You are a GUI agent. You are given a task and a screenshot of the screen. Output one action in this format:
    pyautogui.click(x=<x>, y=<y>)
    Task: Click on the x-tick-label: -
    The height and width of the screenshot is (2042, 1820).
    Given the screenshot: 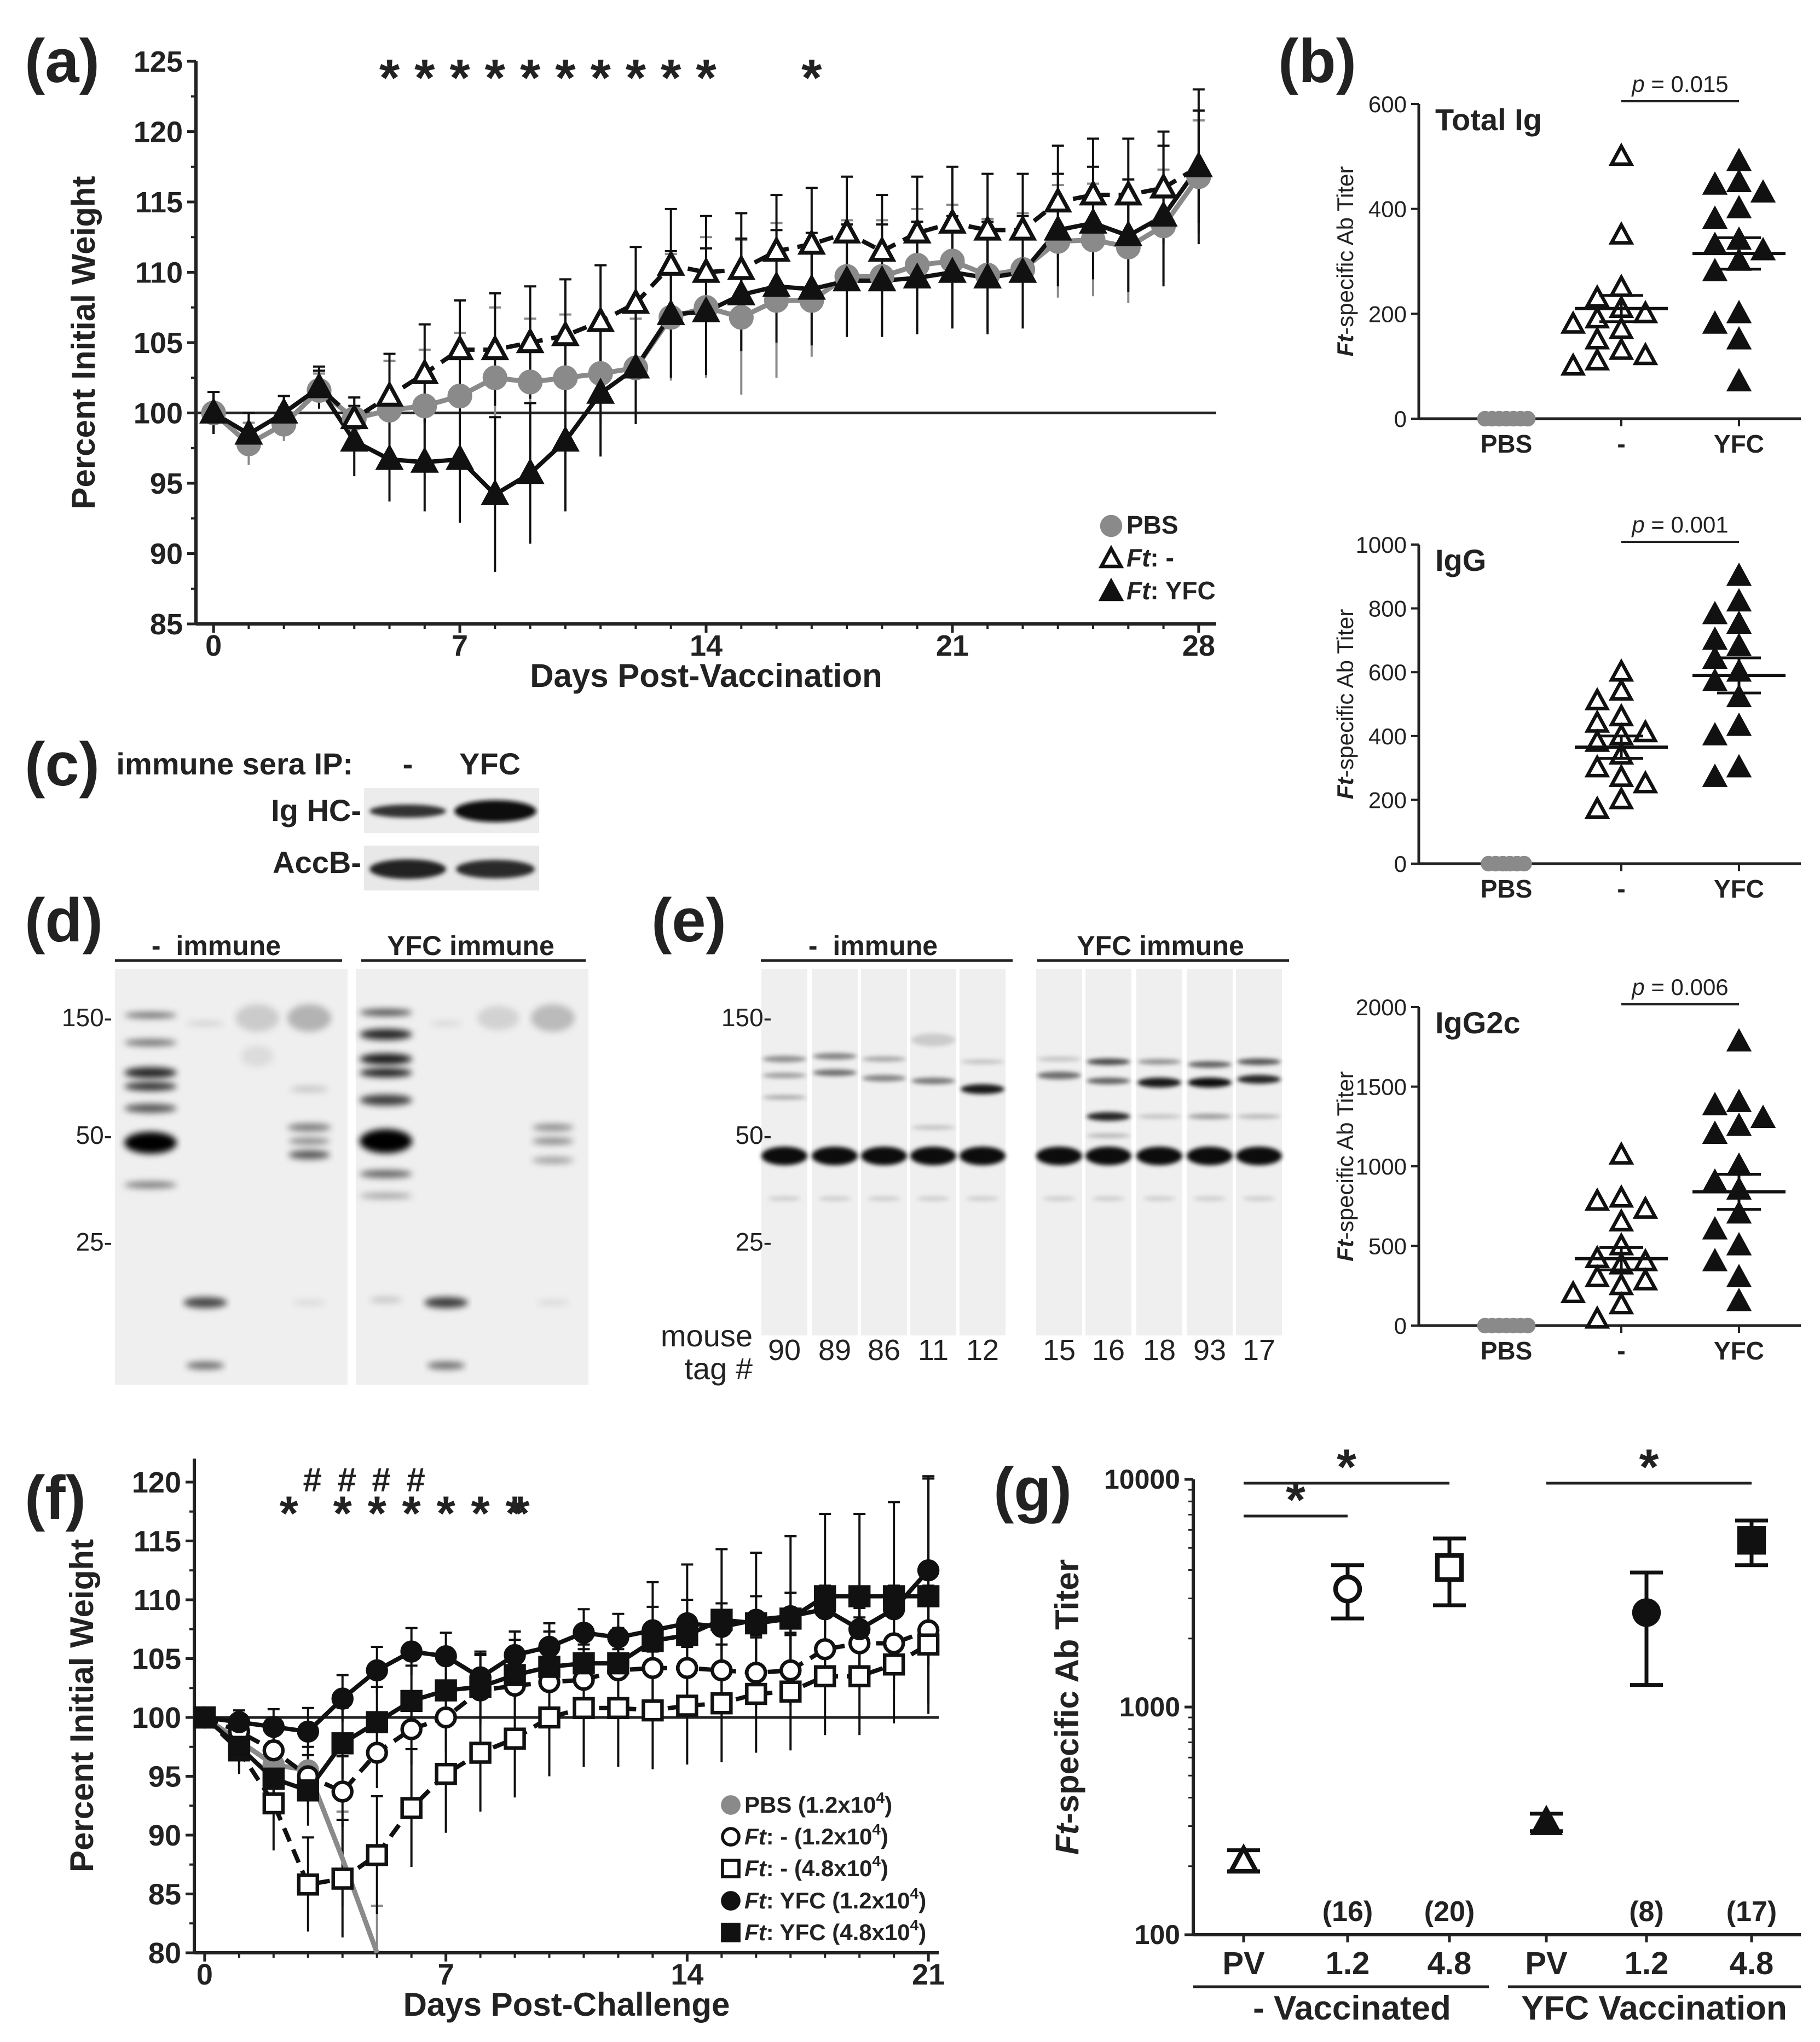 What is the action you would take?
    pyautogui.click(x=1621, y=1351)
    